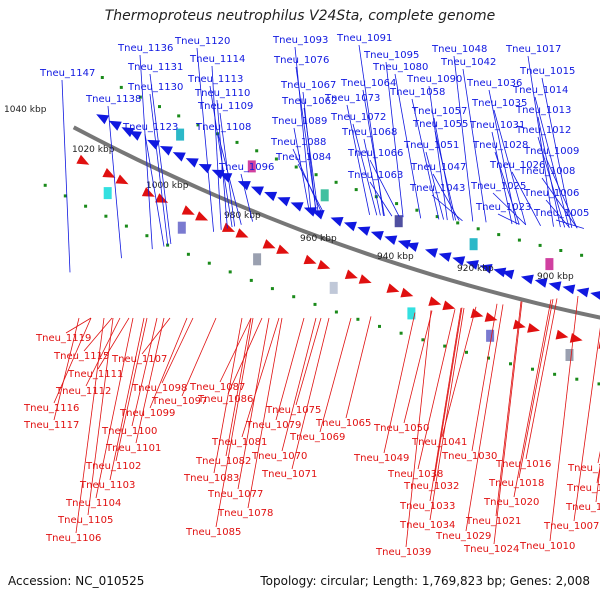 Image resolution: width=600 pixels, height=600 pixels. I want to click on gene-label-forward: Tneu_1015, so click(547, 71).